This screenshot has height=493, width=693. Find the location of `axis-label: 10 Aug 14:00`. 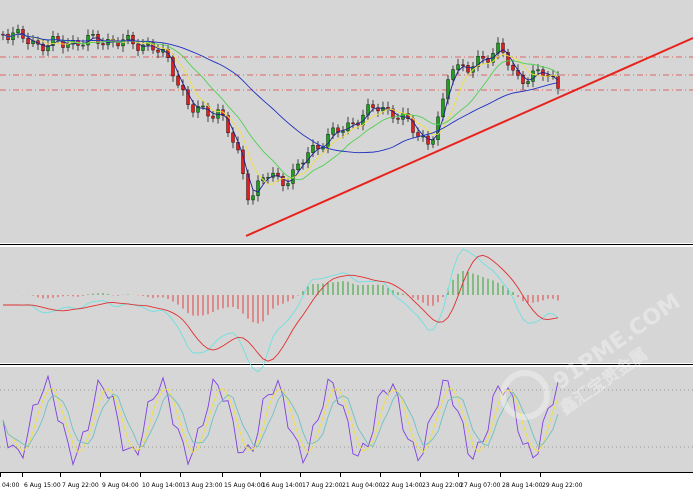

axis-label: 10 Aug 14:00 is located at coordinates (162, 485).